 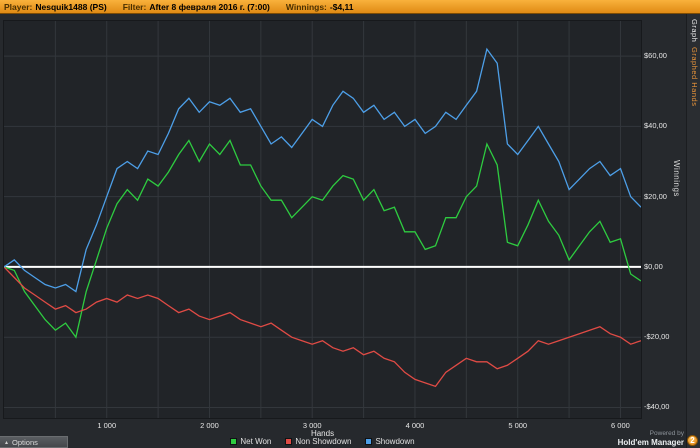 I want to click on x-tick-label: 6 000, so click(x=620, y=425).